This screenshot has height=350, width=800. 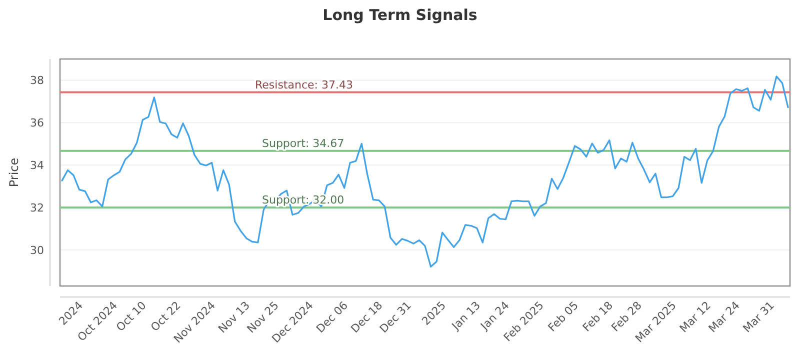 I want to click on y-tick-label: 38, so click(x=37, y=81).